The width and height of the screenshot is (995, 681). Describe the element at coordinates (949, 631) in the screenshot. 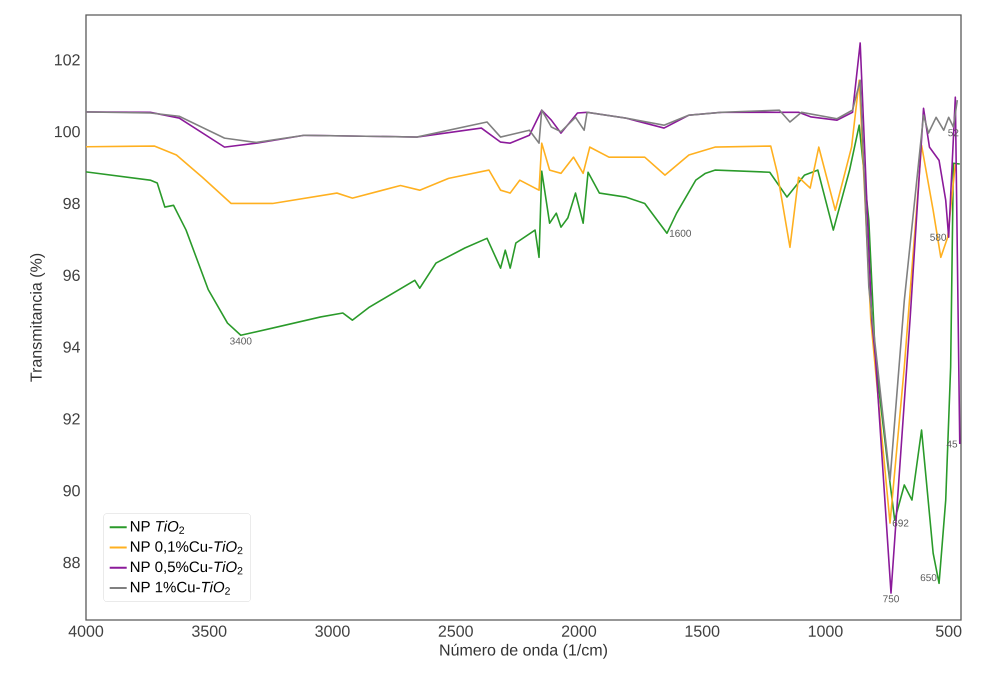

I see `x-tick-label: 500` at that location.